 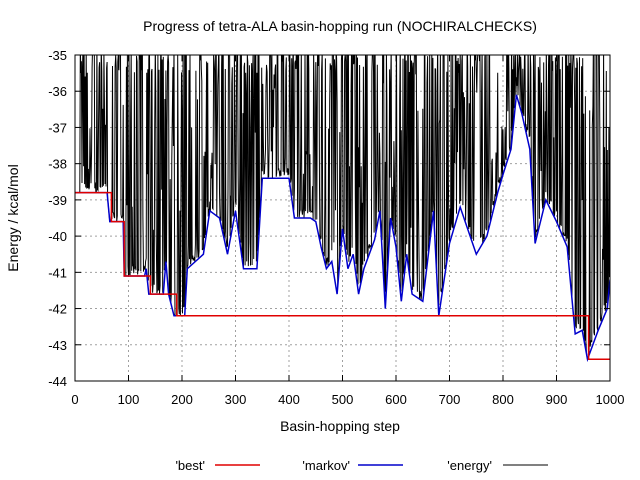 I want to click on legend-entry-label: 'markov', so click(x=326, y=465).